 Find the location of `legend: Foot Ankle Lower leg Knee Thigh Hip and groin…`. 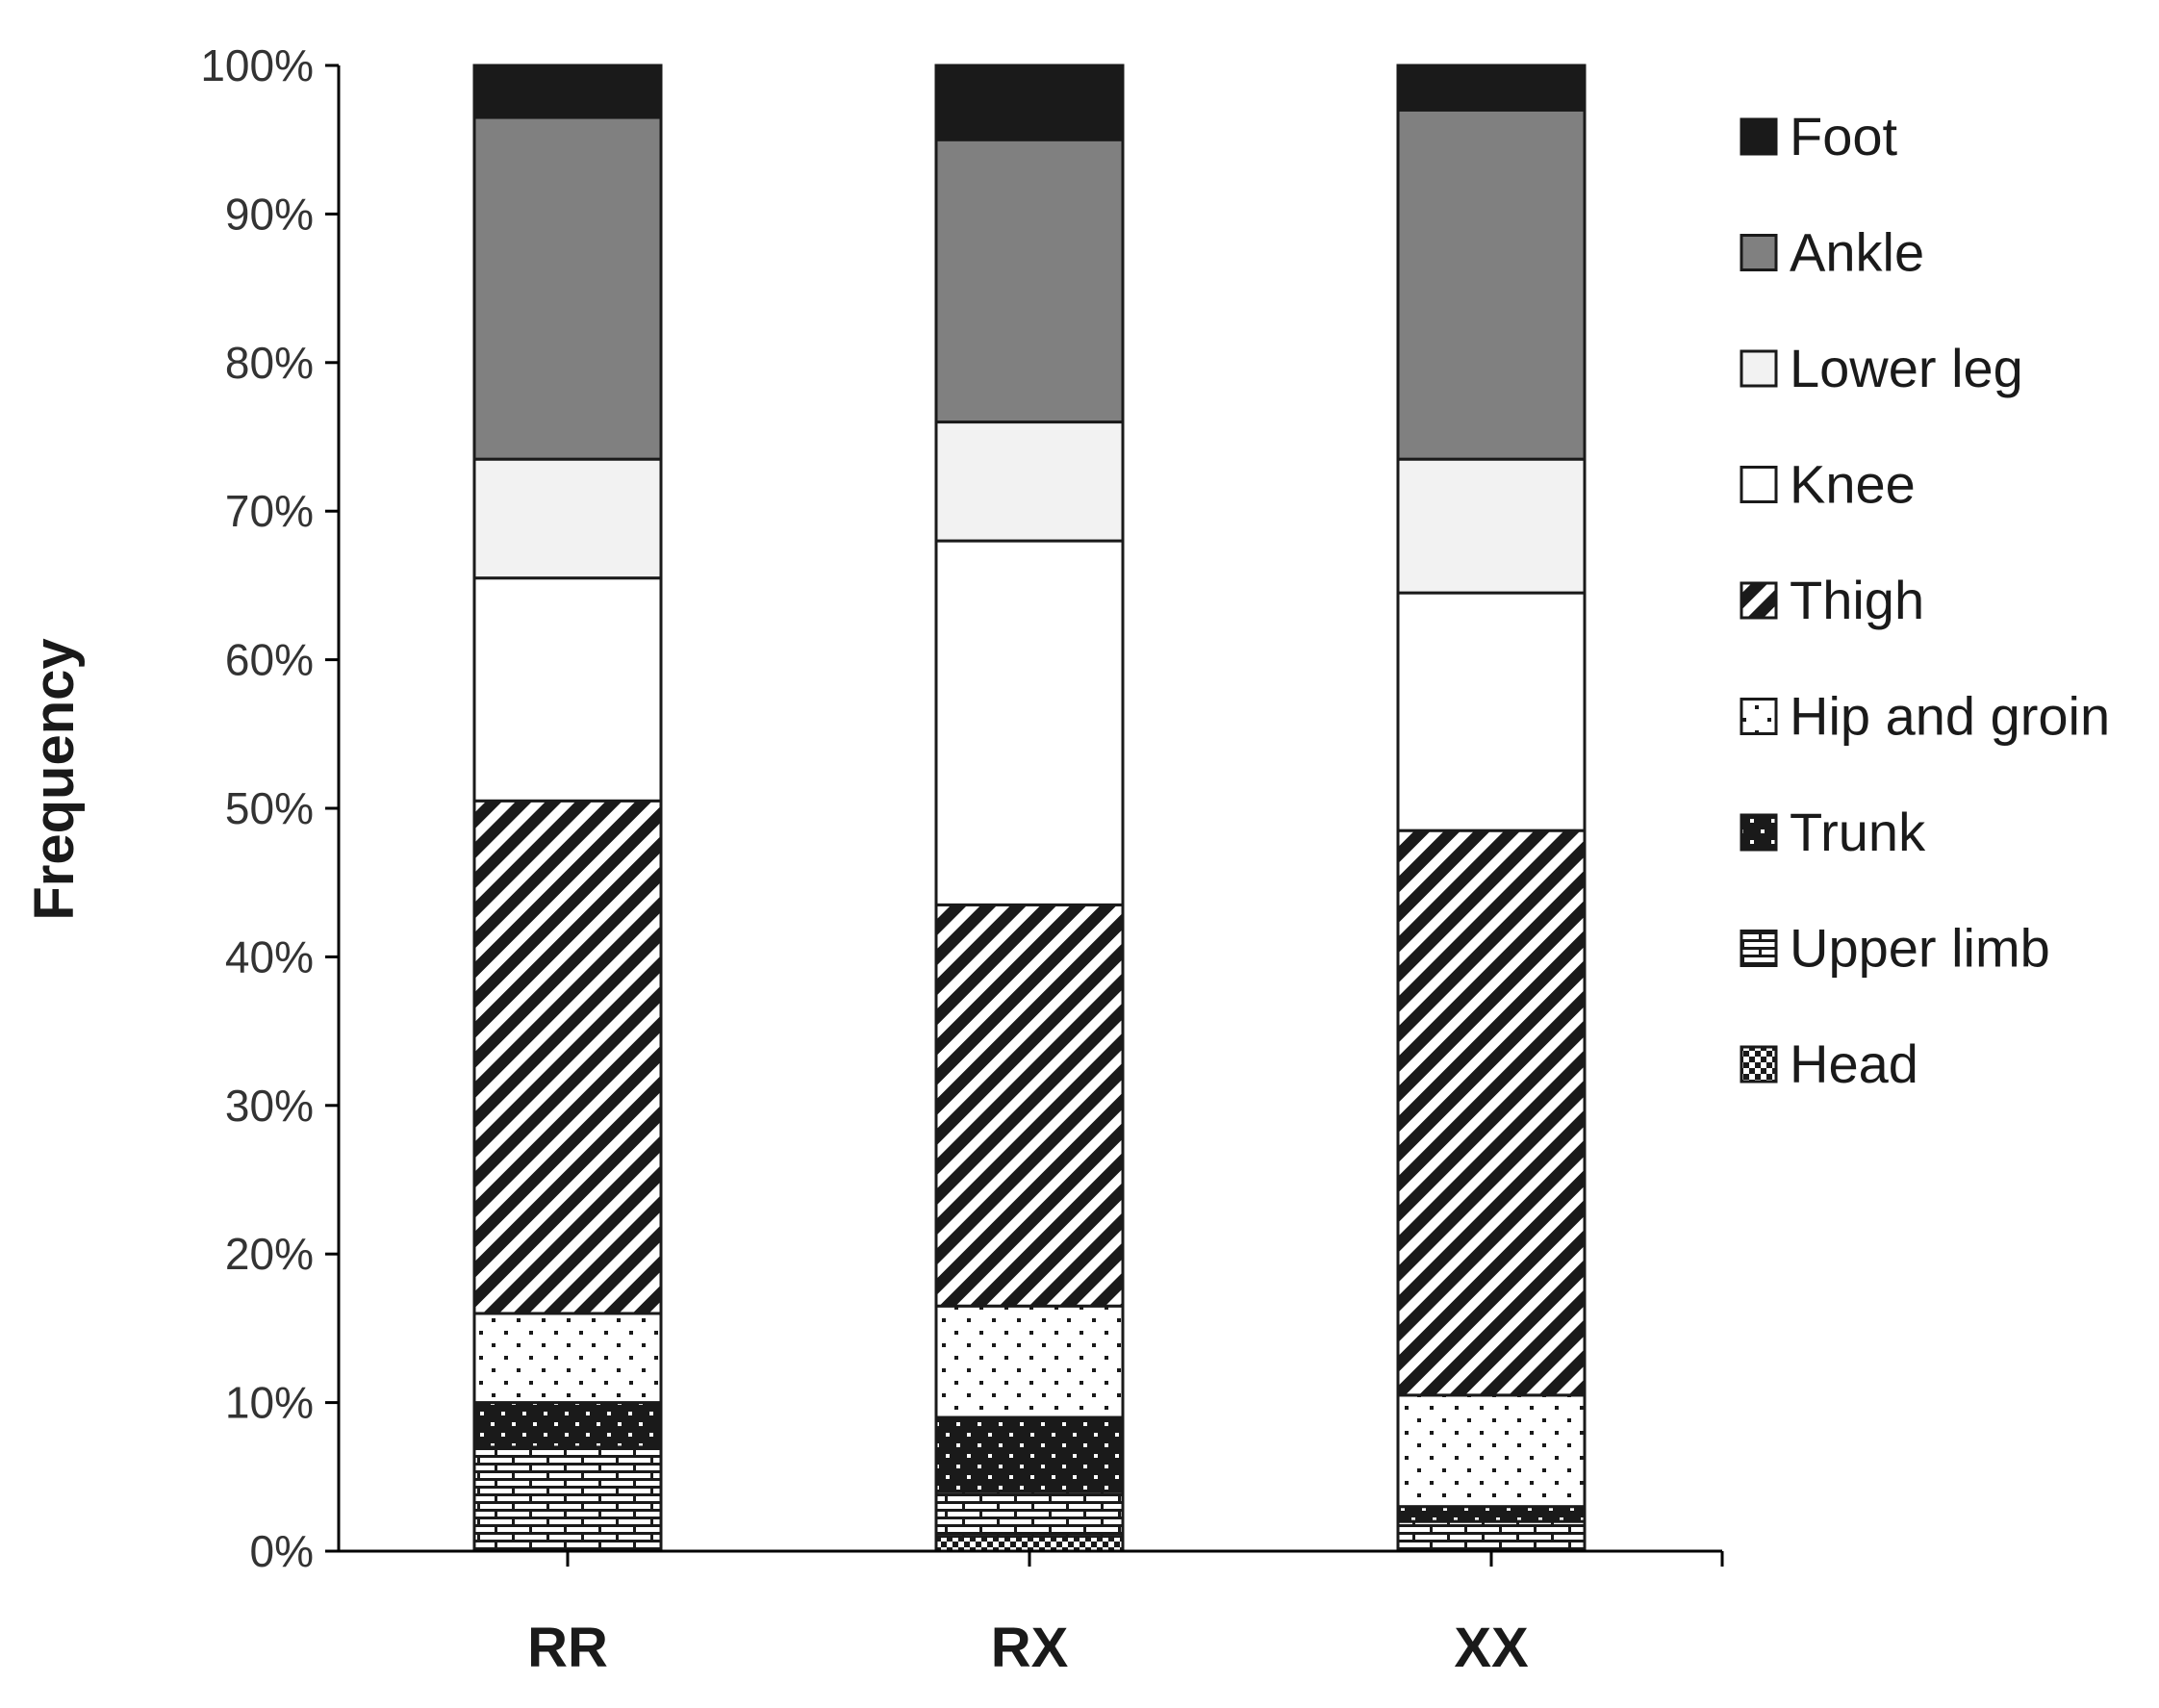

legend: Foot Ankle Lower leg Knee Thigh Hip and groin… is located at coordinates (1925, 600).